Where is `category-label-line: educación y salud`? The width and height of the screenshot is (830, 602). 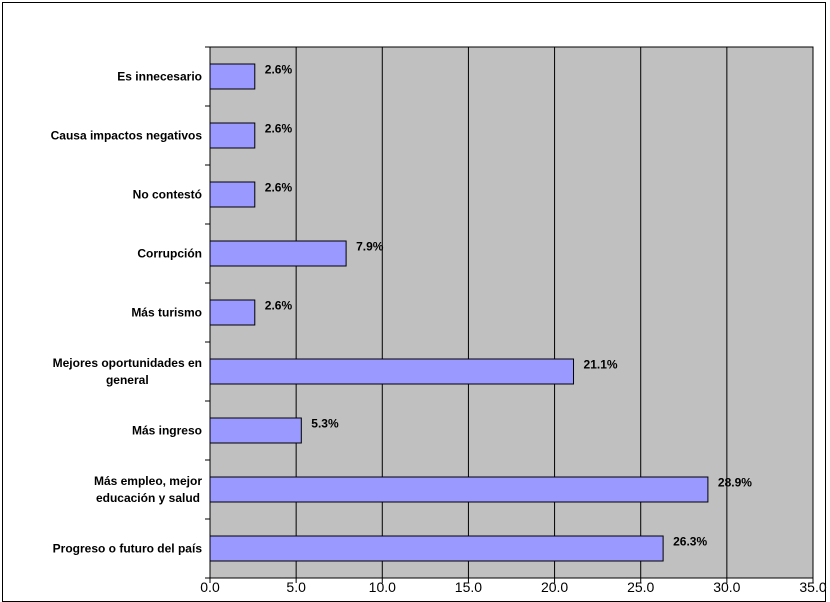 category-label-line: educación y salud is located at coordinates (148, 498).